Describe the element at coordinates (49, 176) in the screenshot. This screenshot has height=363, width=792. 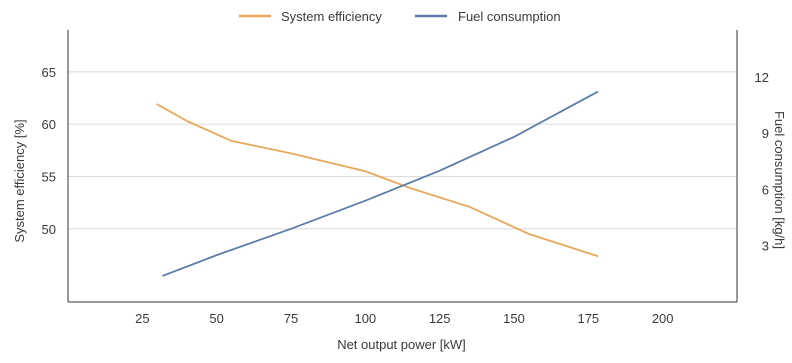
I see `y-left-tick-label: 55` at that location.